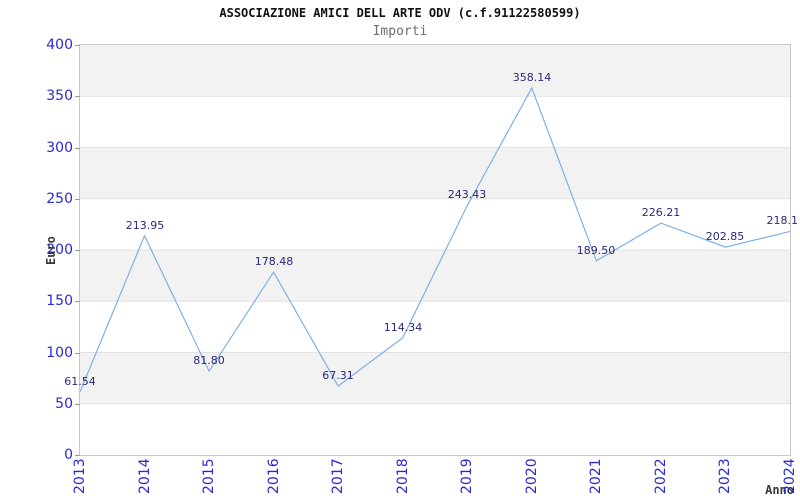  Describe the element at coordinates (209, 360) in the screenshot. I see `point-label: 81.80` at that location.